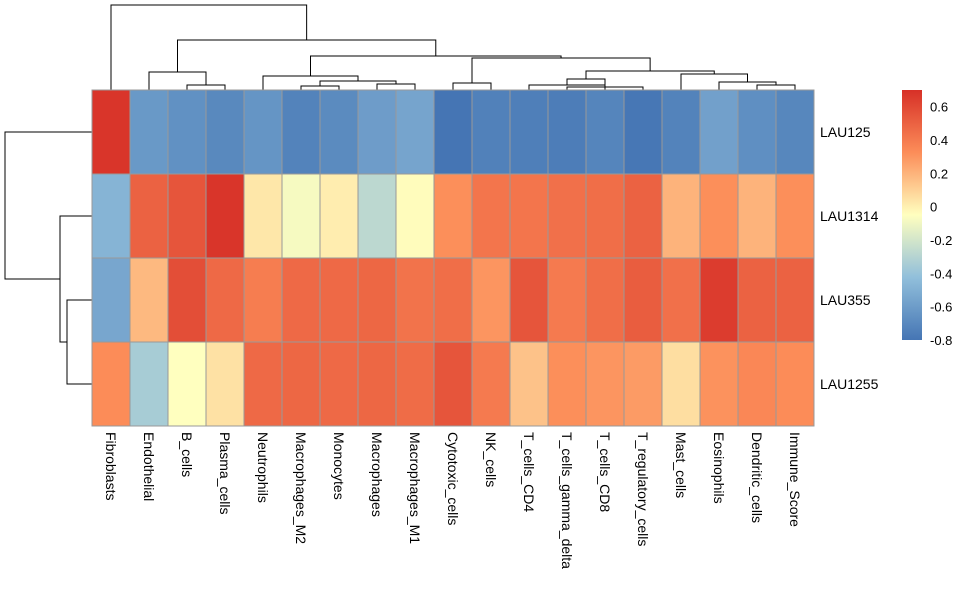 This screenshot has width=960, height=600. What do you see at coordinates (415, 488) in the screenshot?
I see `column-label: Macrophages_M1` at bounding box center [415, 488].